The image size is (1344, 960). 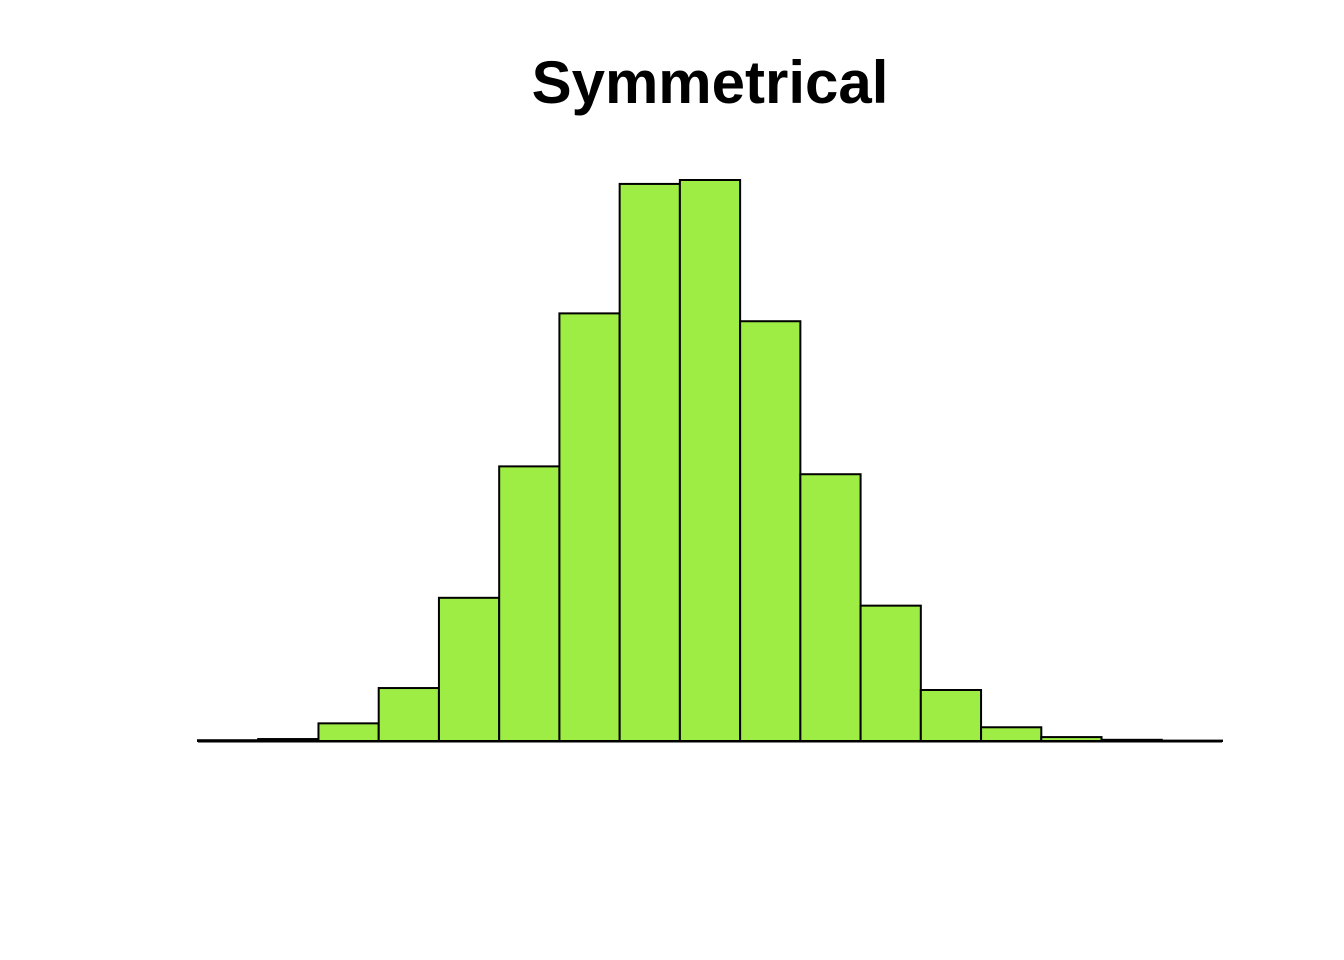 I want to click on chart-title: Symmetrical, so click(x=710, y=82).